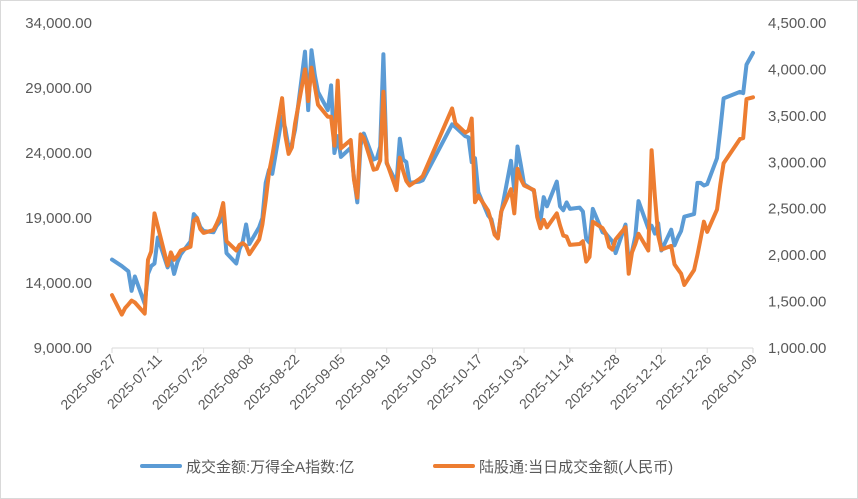 The width and height of the screenshot is (858, 499). What do you see at coordinates (270, 467) in the screenshot?
I see `legend-label-1: 成交金额:万得全A指数:亿` at bounding box center [270, 467].